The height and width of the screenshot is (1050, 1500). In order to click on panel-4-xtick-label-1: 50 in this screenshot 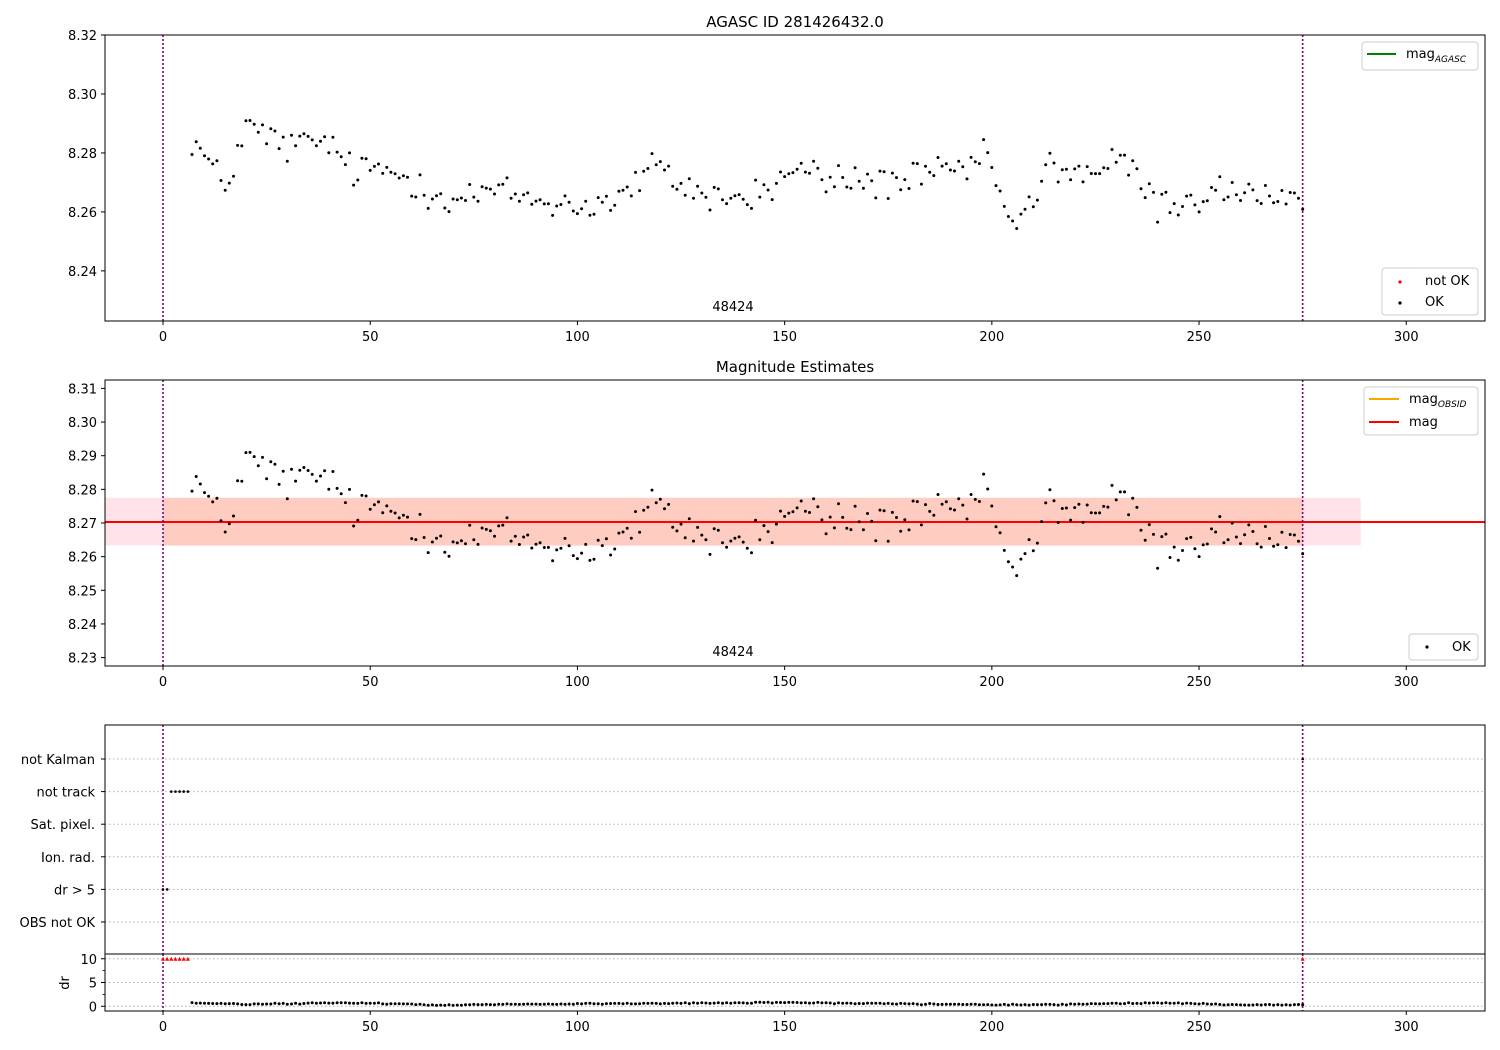, I will do `click(370, 1027)`.